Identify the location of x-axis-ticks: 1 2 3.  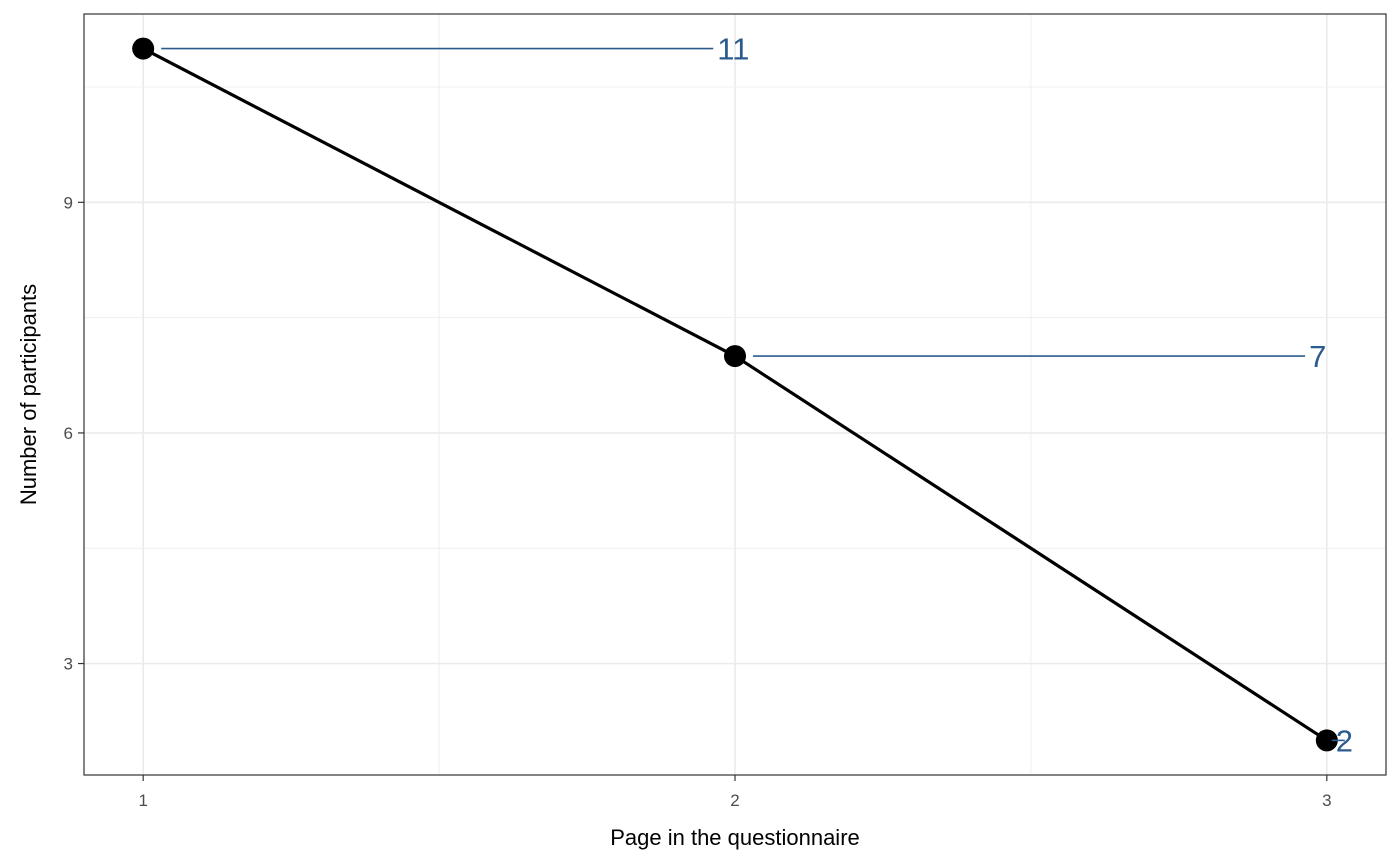
(735, 792).